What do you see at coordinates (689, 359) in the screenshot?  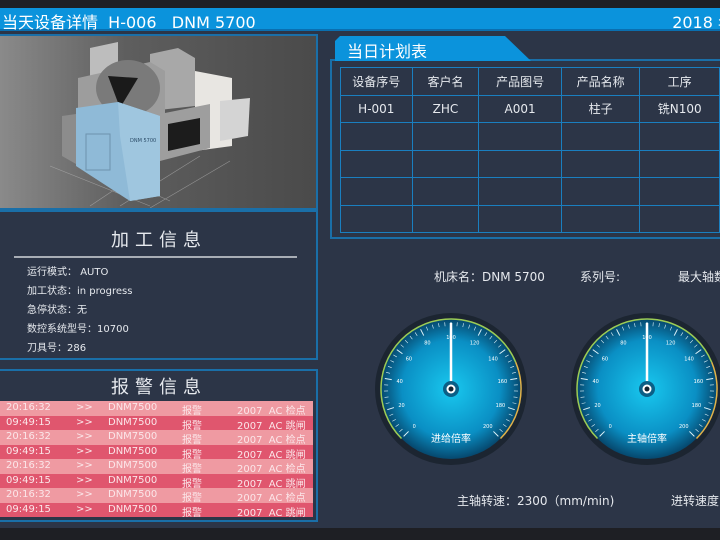 I see `gauge-tick-label: 140` at bounding box center [689, 359].